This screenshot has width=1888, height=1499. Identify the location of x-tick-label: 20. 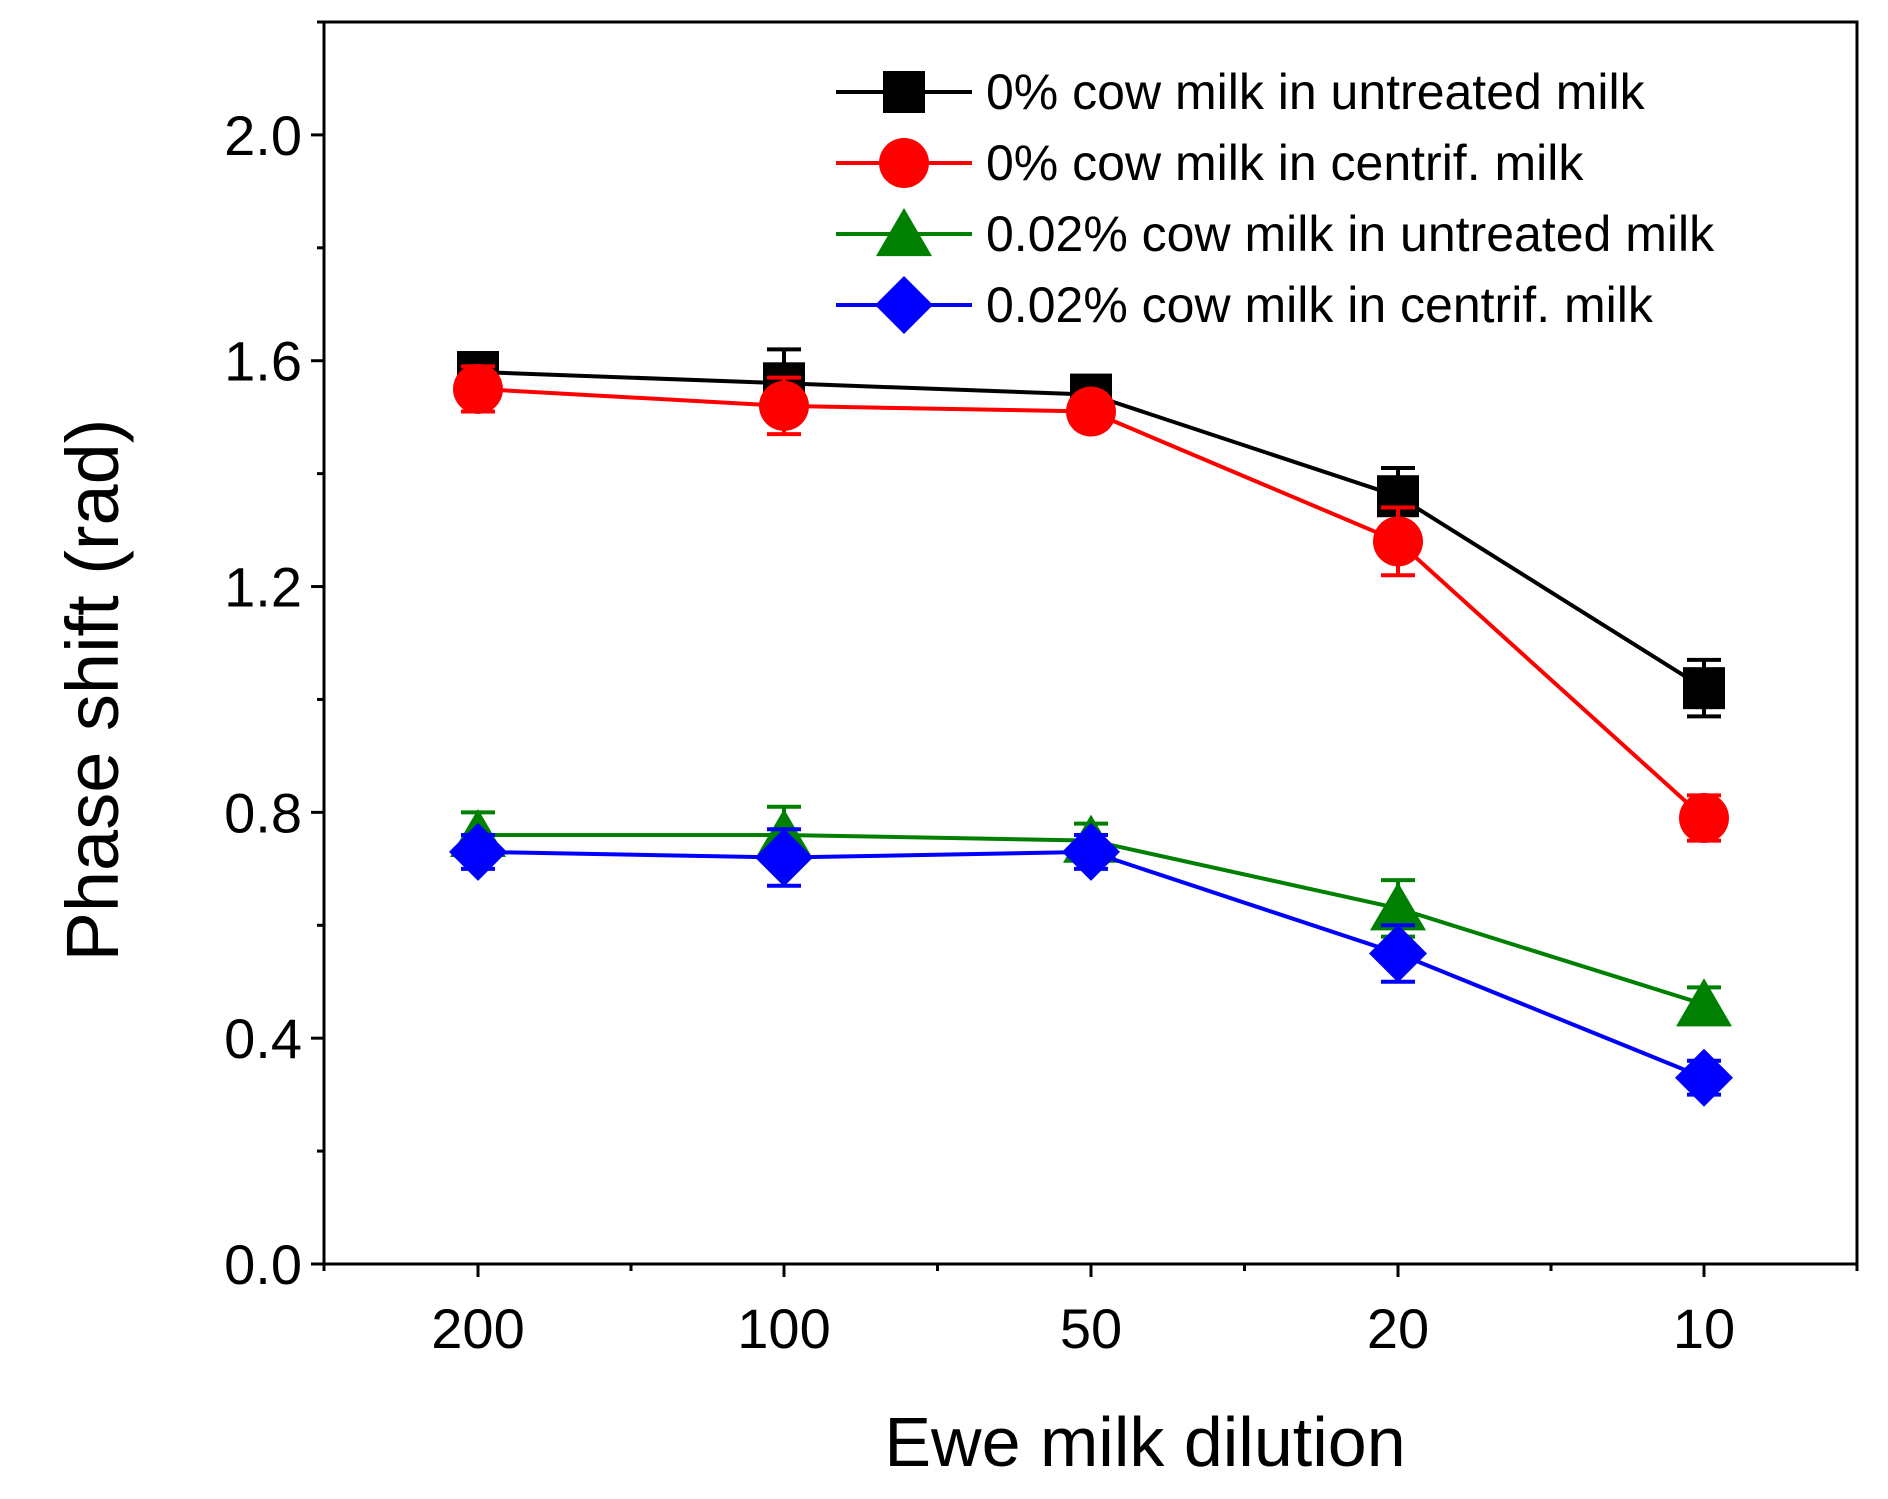
(1398, 1328).